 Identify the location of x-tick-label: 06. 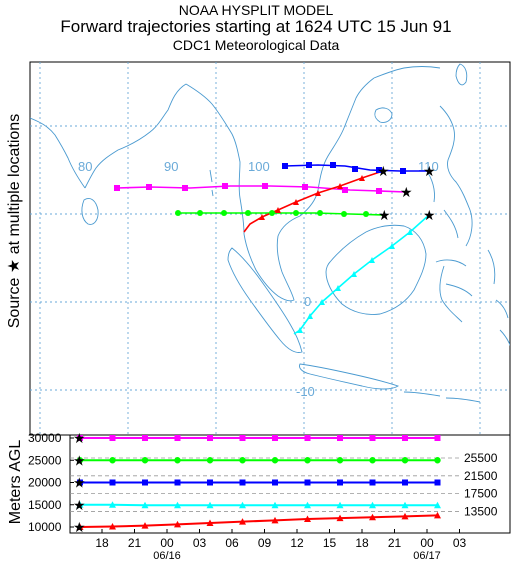
(232, 543).